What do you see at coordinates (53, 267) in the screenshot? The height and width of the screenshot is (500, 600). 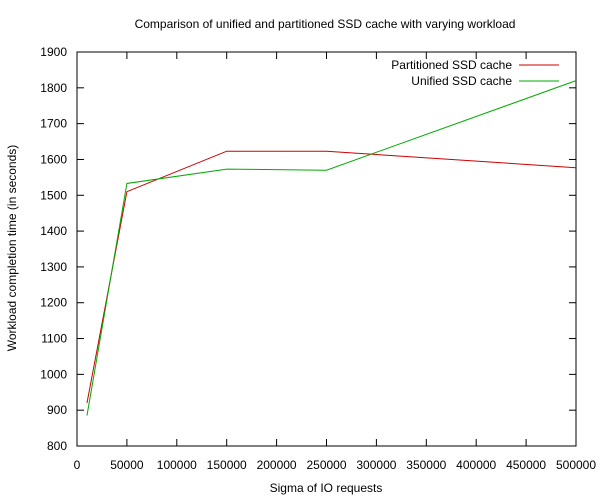 I see `y-tick-label: 1300` at bounding box center [53, 267].